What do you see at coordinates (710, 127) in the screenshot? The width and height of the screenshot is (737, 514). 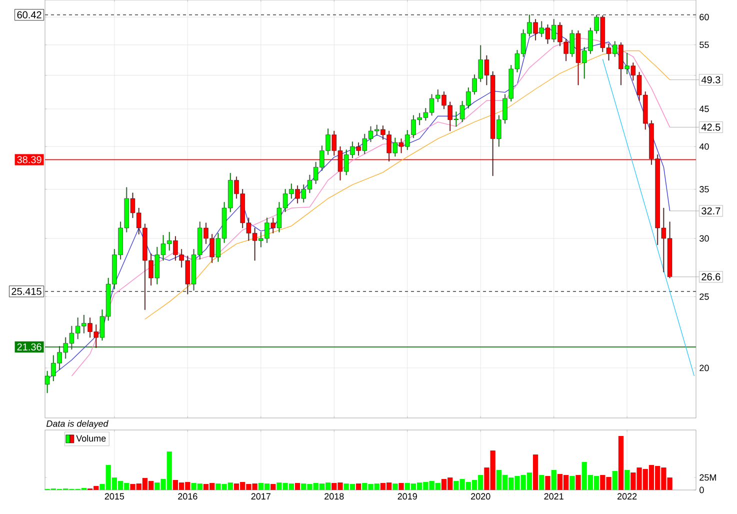 I see `annotation: 42.5` at bounding box center [710, 127].